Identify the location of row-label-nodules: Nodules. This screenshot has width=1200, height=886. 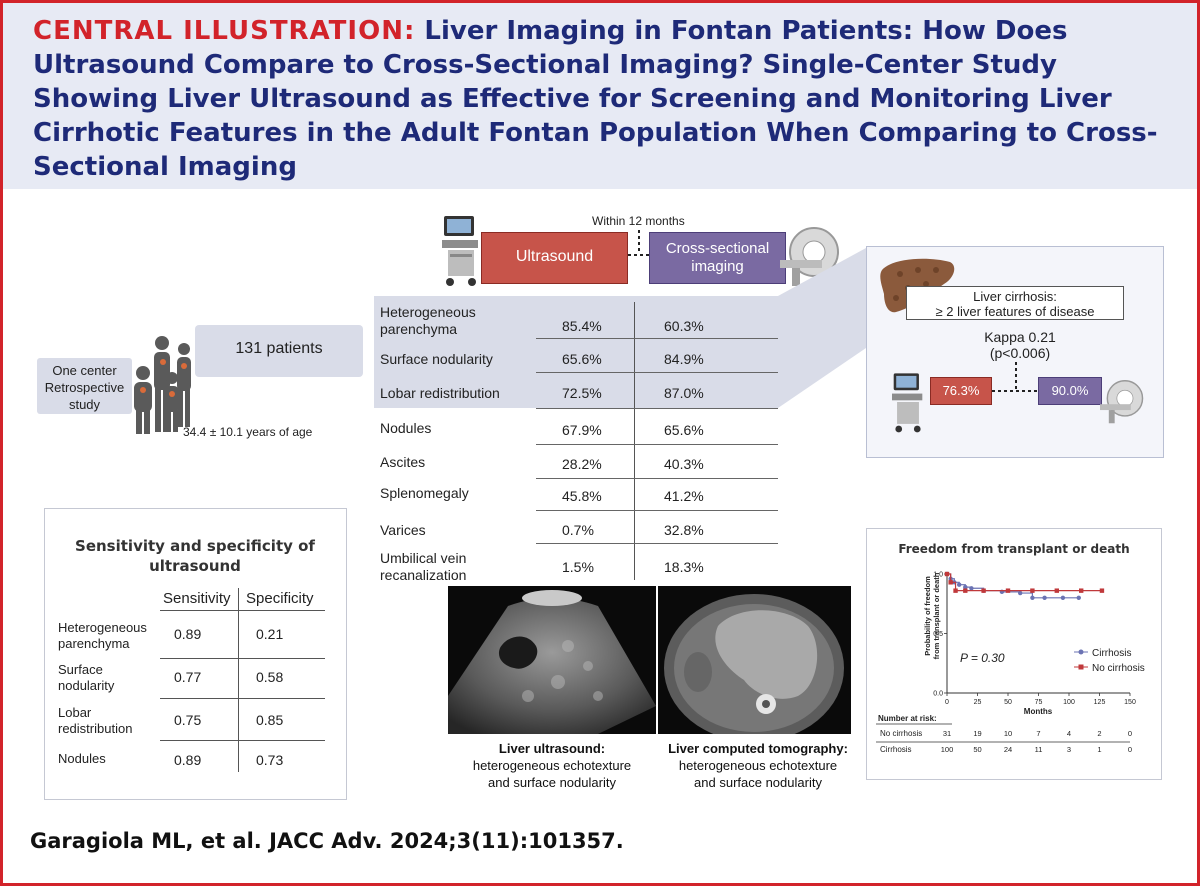
(406, 428).